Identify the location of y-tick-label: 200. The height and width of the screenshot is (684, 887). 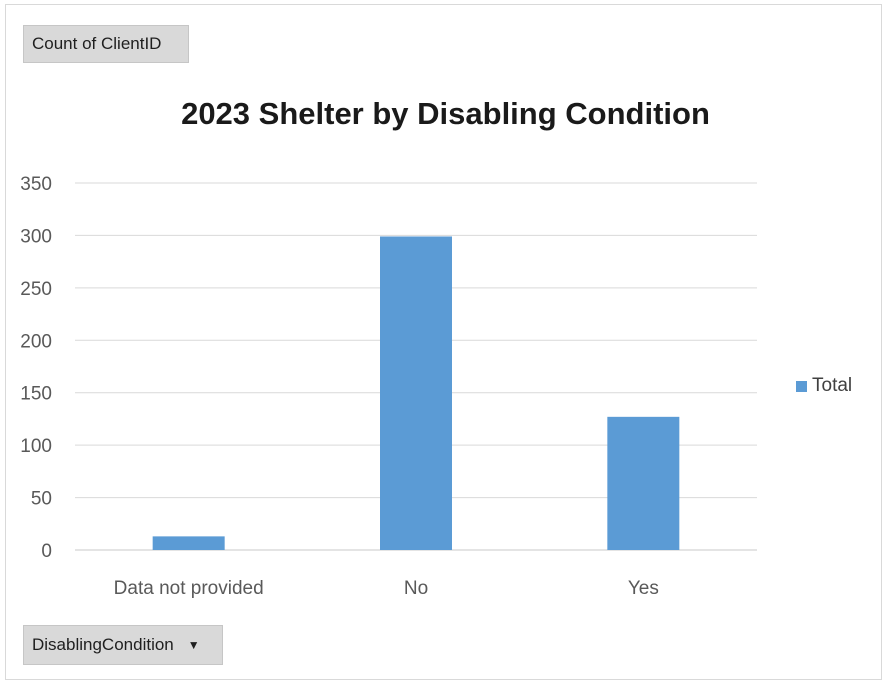
(36, 341).